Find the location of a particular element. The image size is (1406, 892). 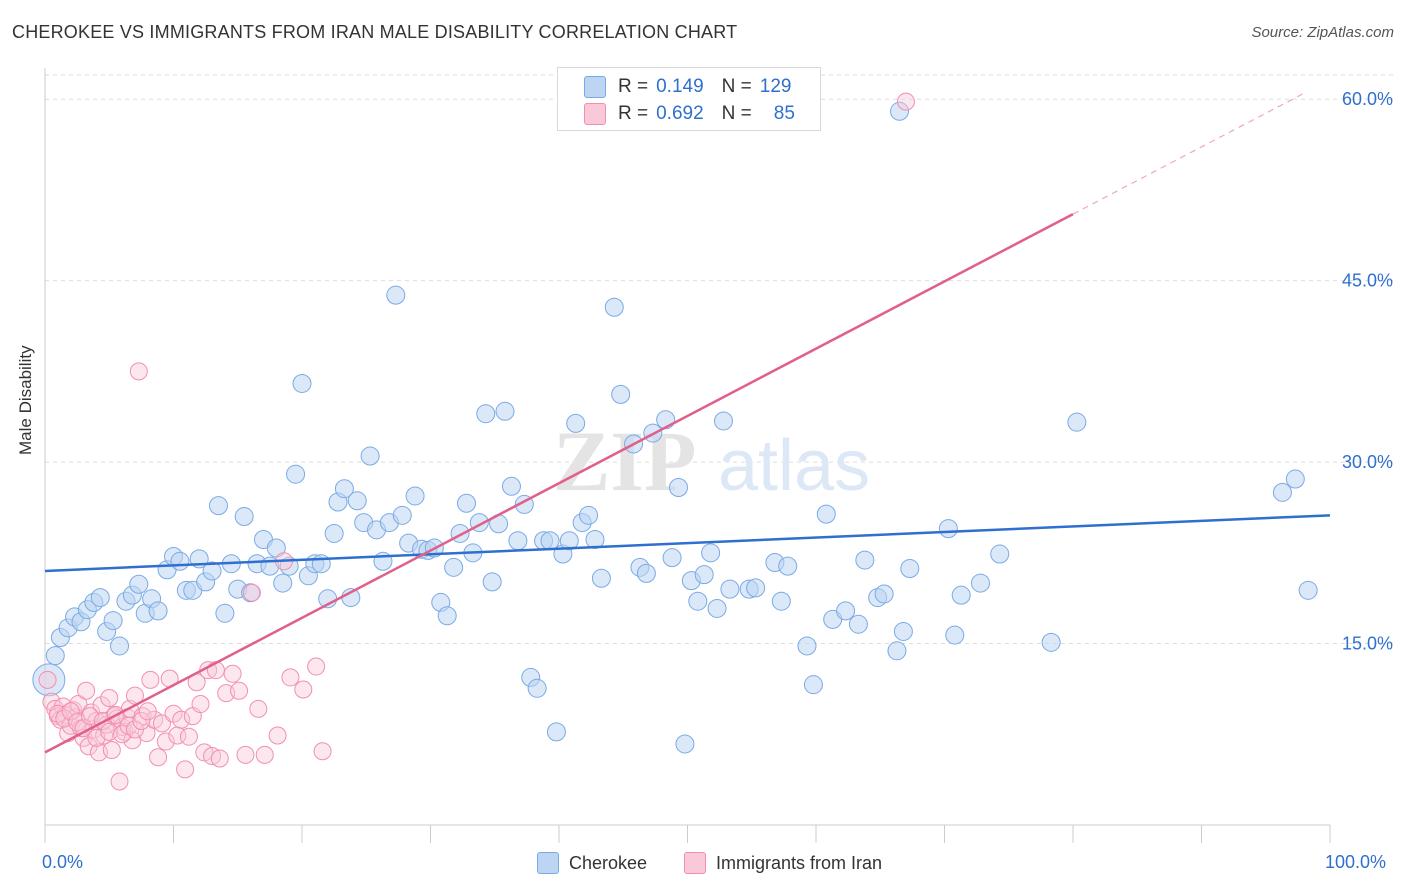

legend-n-value: 85 is located at coordinates (784, 113).